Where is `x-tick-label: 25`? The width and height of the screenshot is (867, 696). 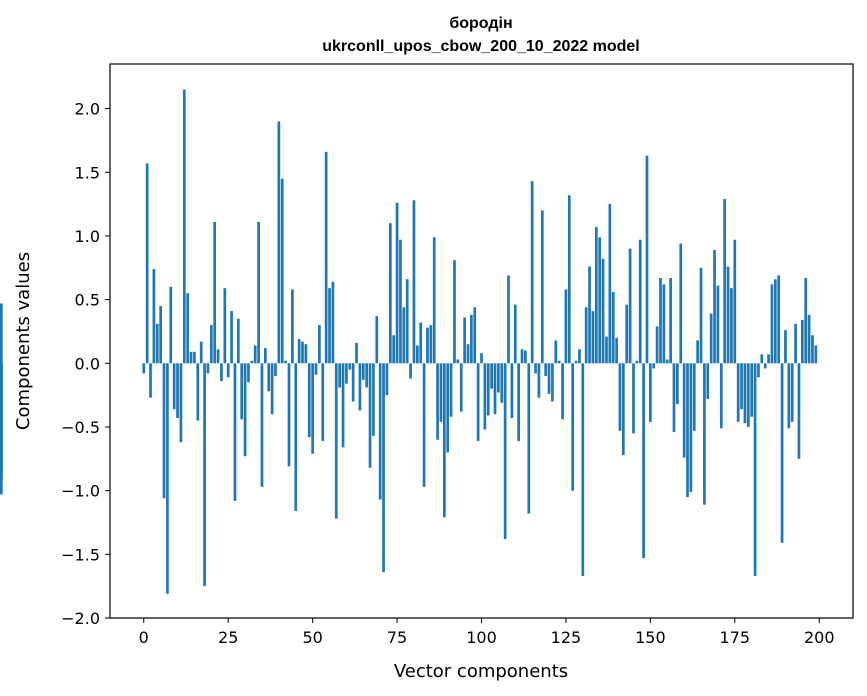 x-tick-label: 25 is located at coordinates (228, 637).